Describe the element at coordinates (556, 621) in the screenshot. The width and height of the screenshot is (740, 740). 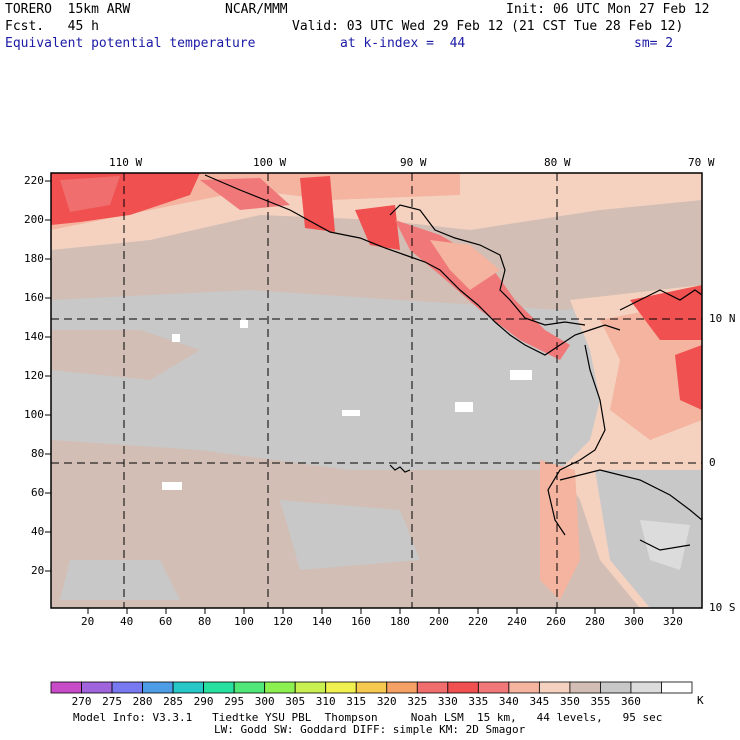
I see `x-tick-label: 260` at that location.